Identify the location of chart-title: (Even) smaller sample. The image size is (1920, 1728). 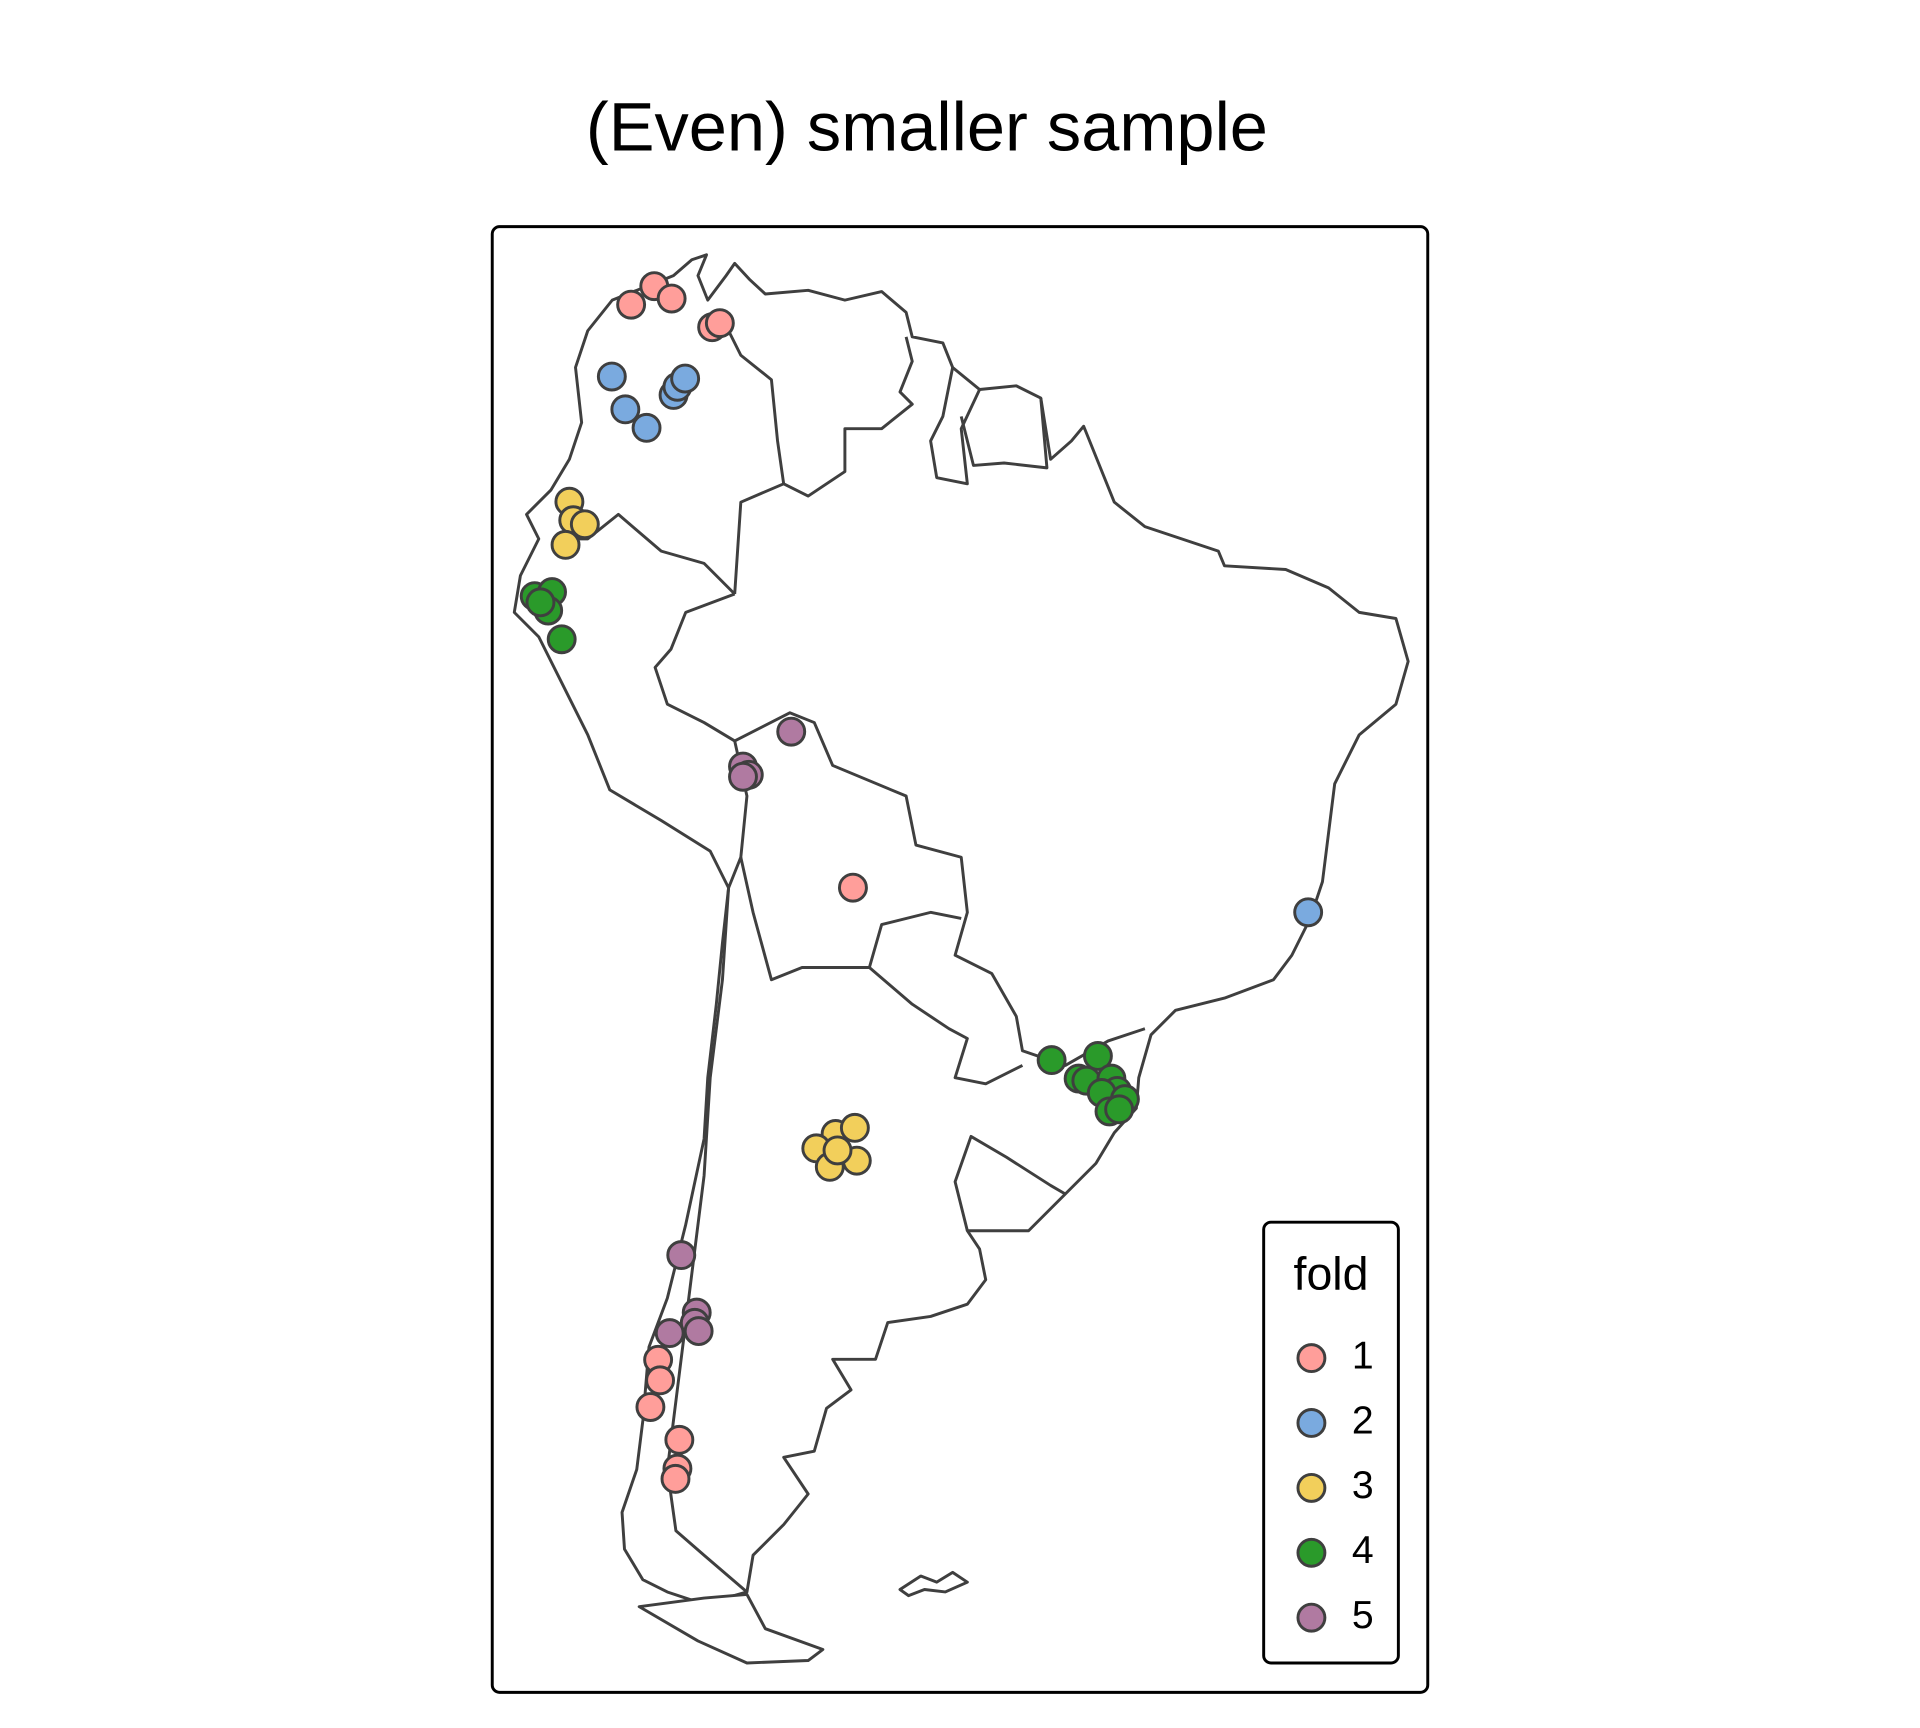
(927, 126).